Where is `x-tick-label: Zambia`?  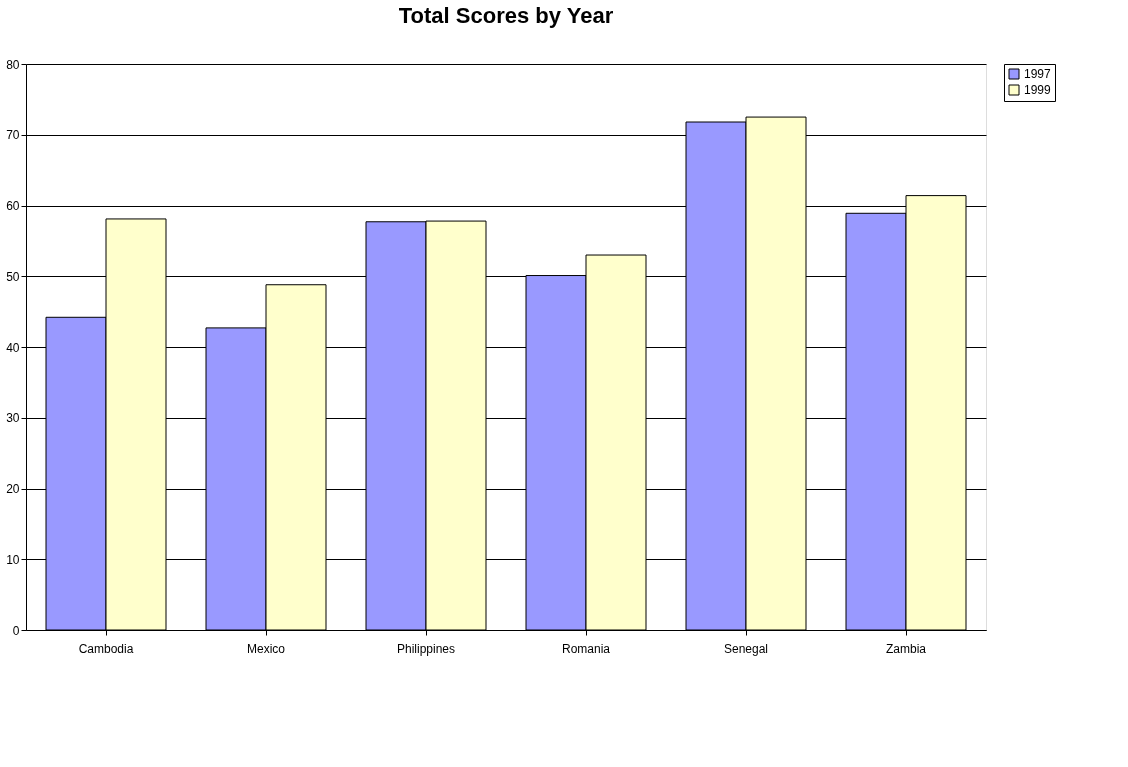
x-tick-label: Zambia is located at coordinates (906, 648).